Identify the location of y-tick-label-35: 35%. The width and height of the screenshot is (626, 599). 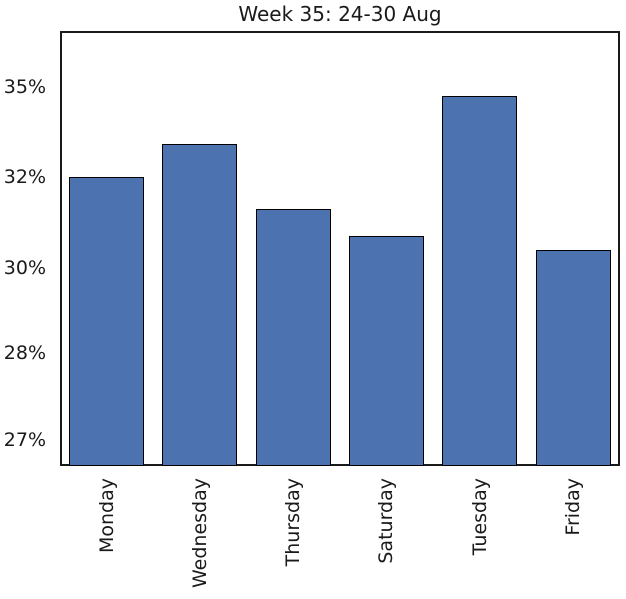
(24, 86).